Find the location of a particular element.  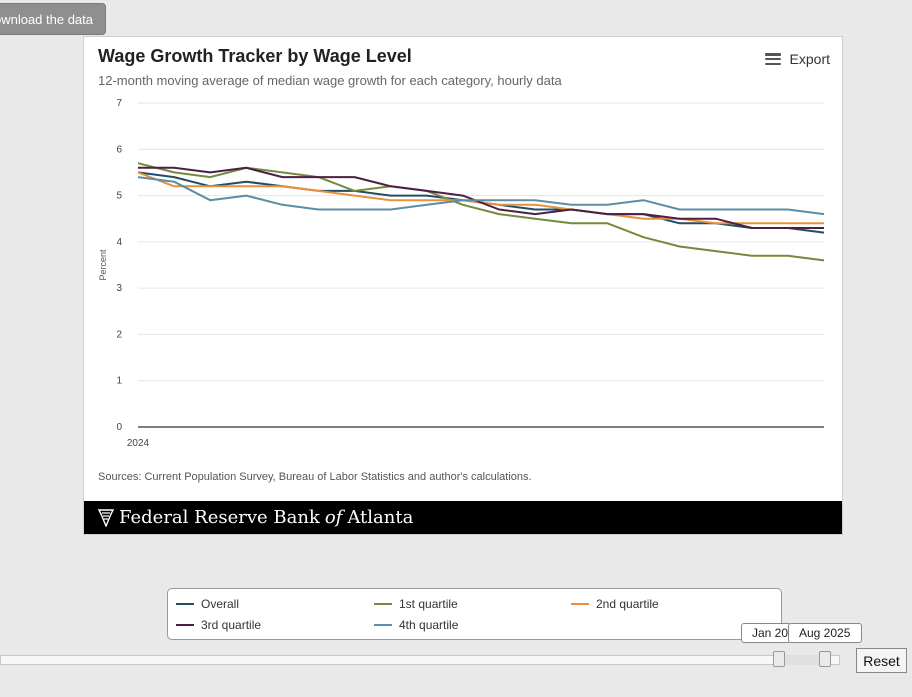

series-line-1st-quartile is located at coordinates (481, 212).